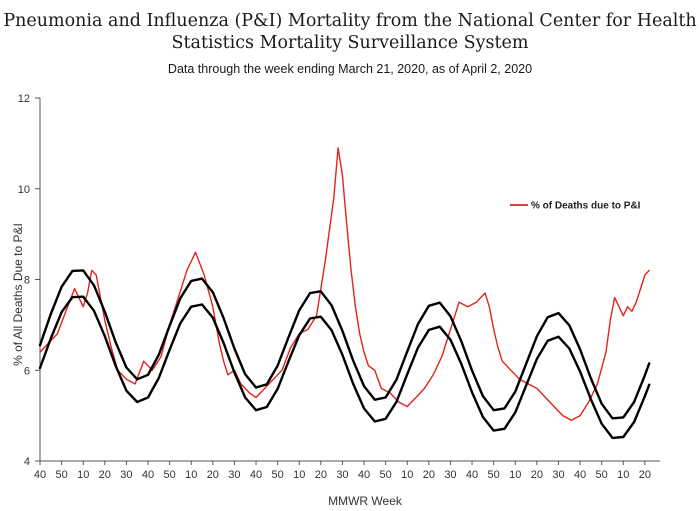  I want to click on y-tick-label: 6, so click(27, 371).